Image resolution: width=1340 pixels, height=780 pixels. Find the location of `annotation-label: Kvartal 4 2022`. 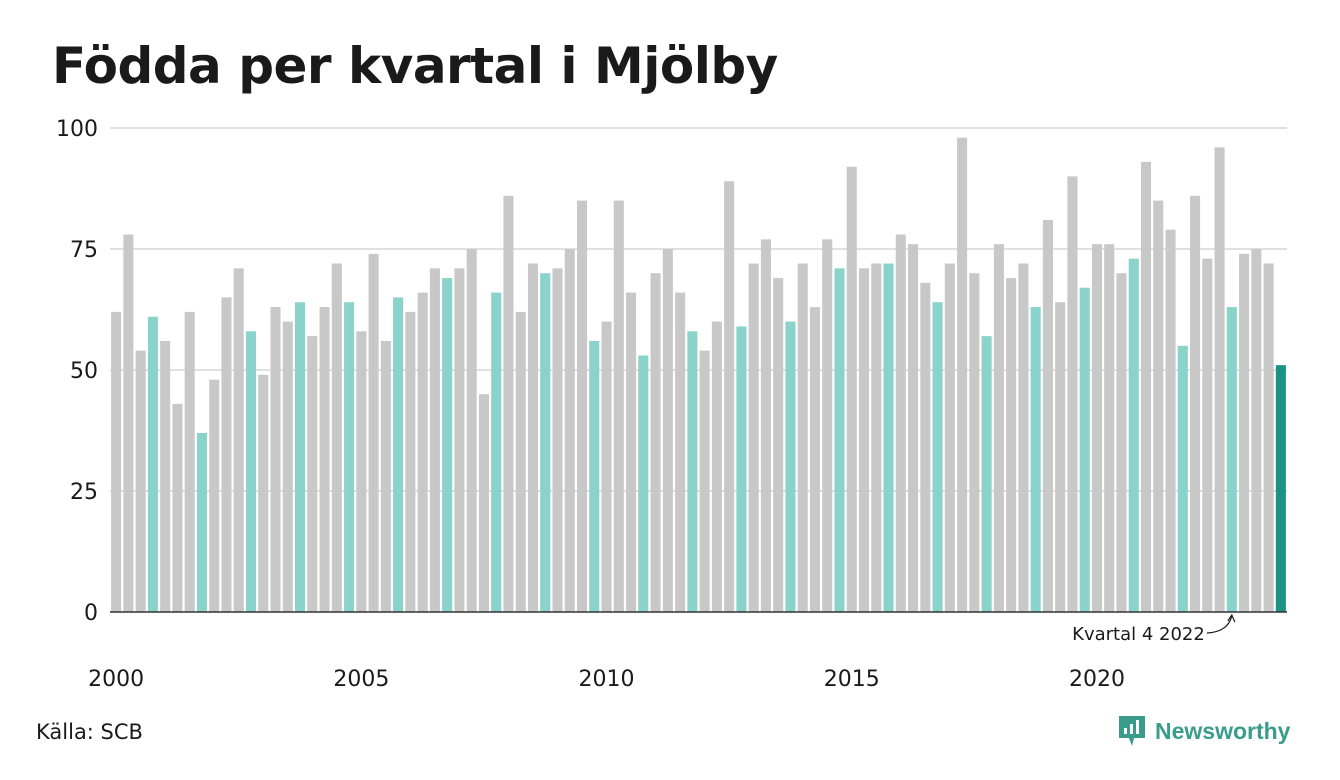

annotation-label: Kvartal 4 2022 is located at coordinates (1138, 634).